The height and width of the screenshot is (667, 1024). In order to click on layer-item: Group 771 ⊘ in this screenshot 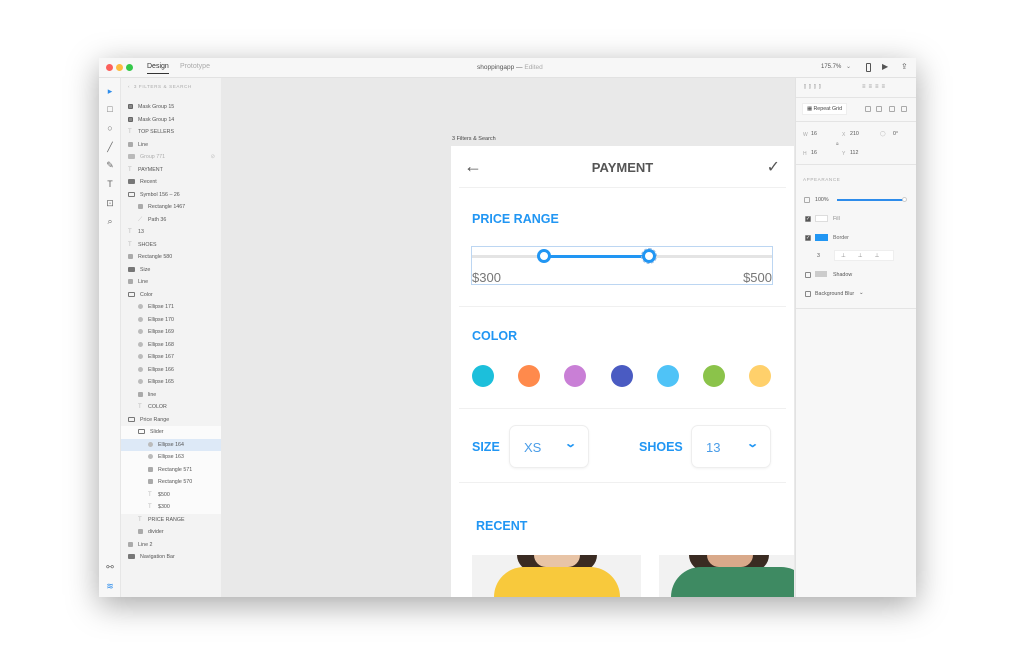, I will do `click(171, 157)`.